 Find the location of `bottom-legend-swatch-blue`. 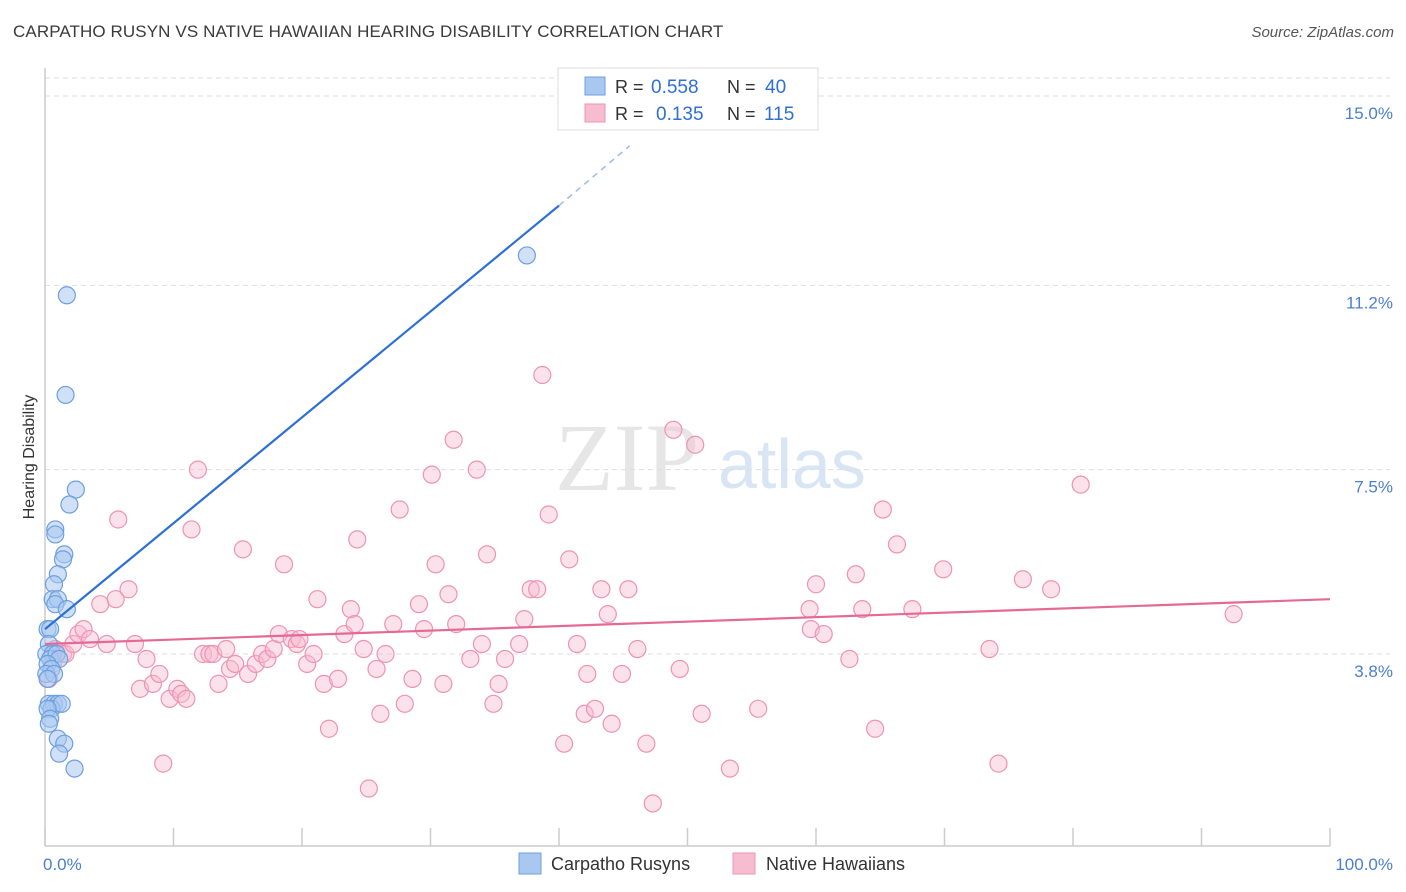

bottom-legend-swatch-blue is located at coordinates (530, 863).